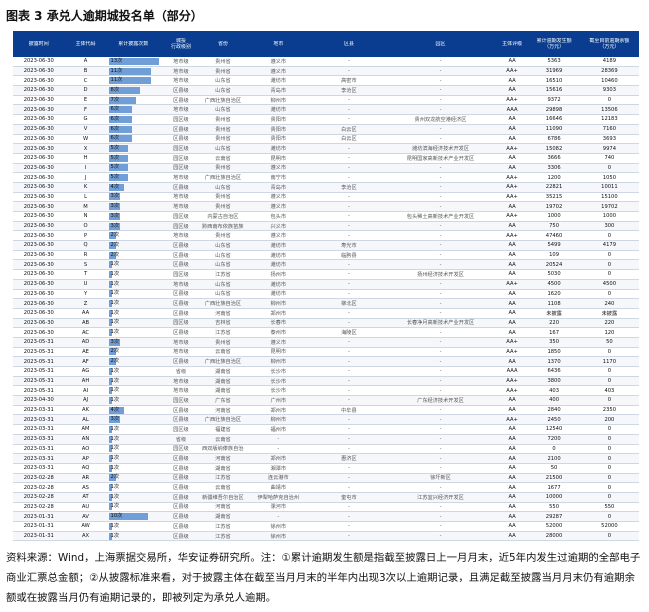 The height and width of the screenshot is (612, 649). I want to click on table-cell: 贵阳市, so click(278, 129).